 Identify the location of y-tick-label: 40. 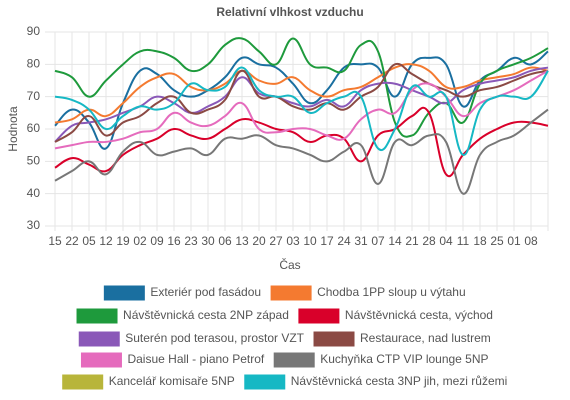
(34, 193).